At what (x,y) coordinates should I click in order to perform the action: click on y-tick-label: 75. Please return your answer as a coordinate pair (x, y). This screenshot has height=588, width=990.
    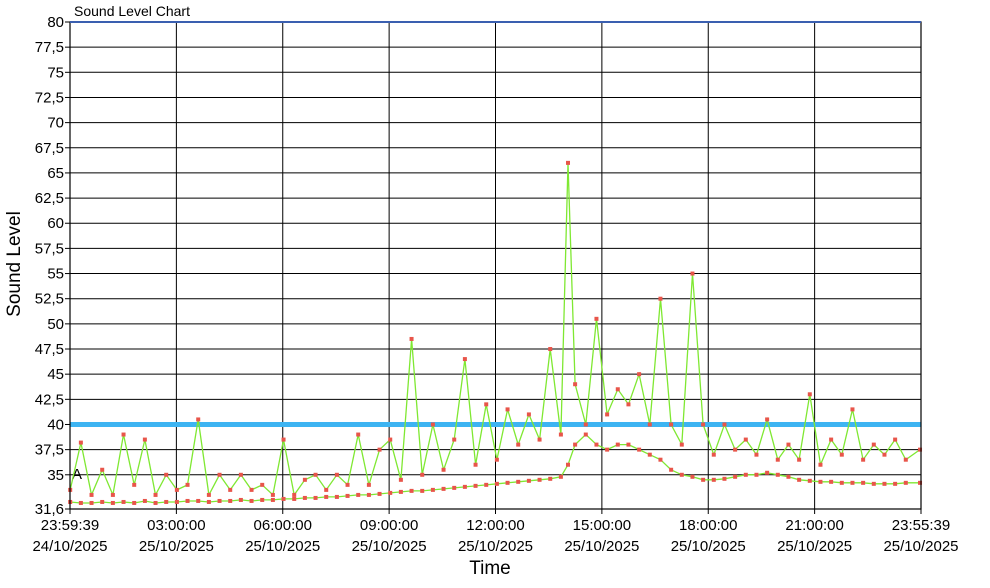
    Looking at the image, I should click on (55, 72).